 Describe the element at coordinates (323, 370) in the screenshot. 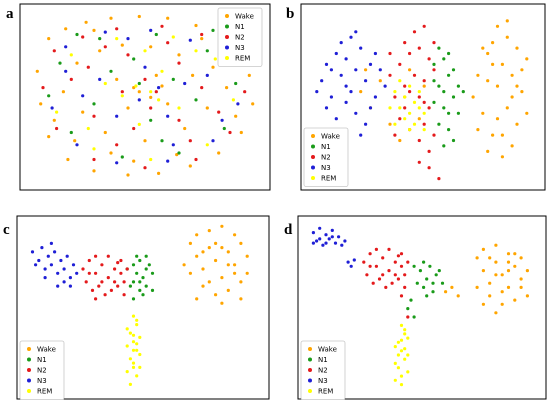

I see `legend-box` at that location.